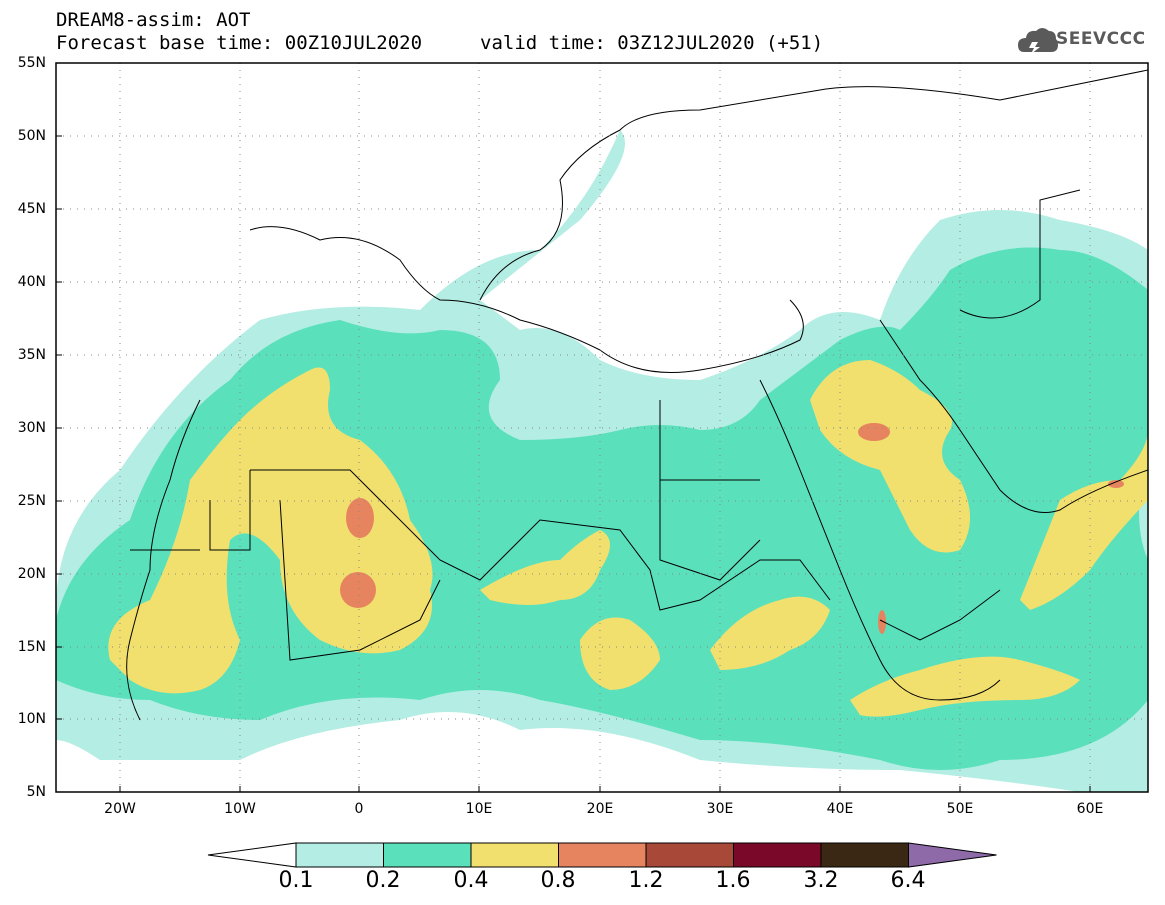  I want to click on lon-label-10w: 10W, so click(240, 809).